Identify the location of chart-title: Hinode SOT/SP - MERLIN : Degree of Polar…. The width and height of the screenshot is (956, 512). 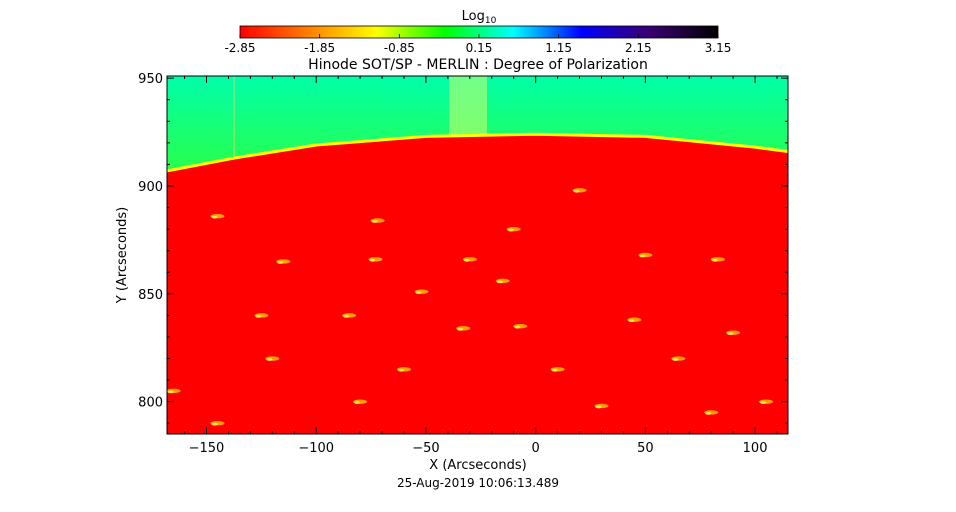
(478, 65).